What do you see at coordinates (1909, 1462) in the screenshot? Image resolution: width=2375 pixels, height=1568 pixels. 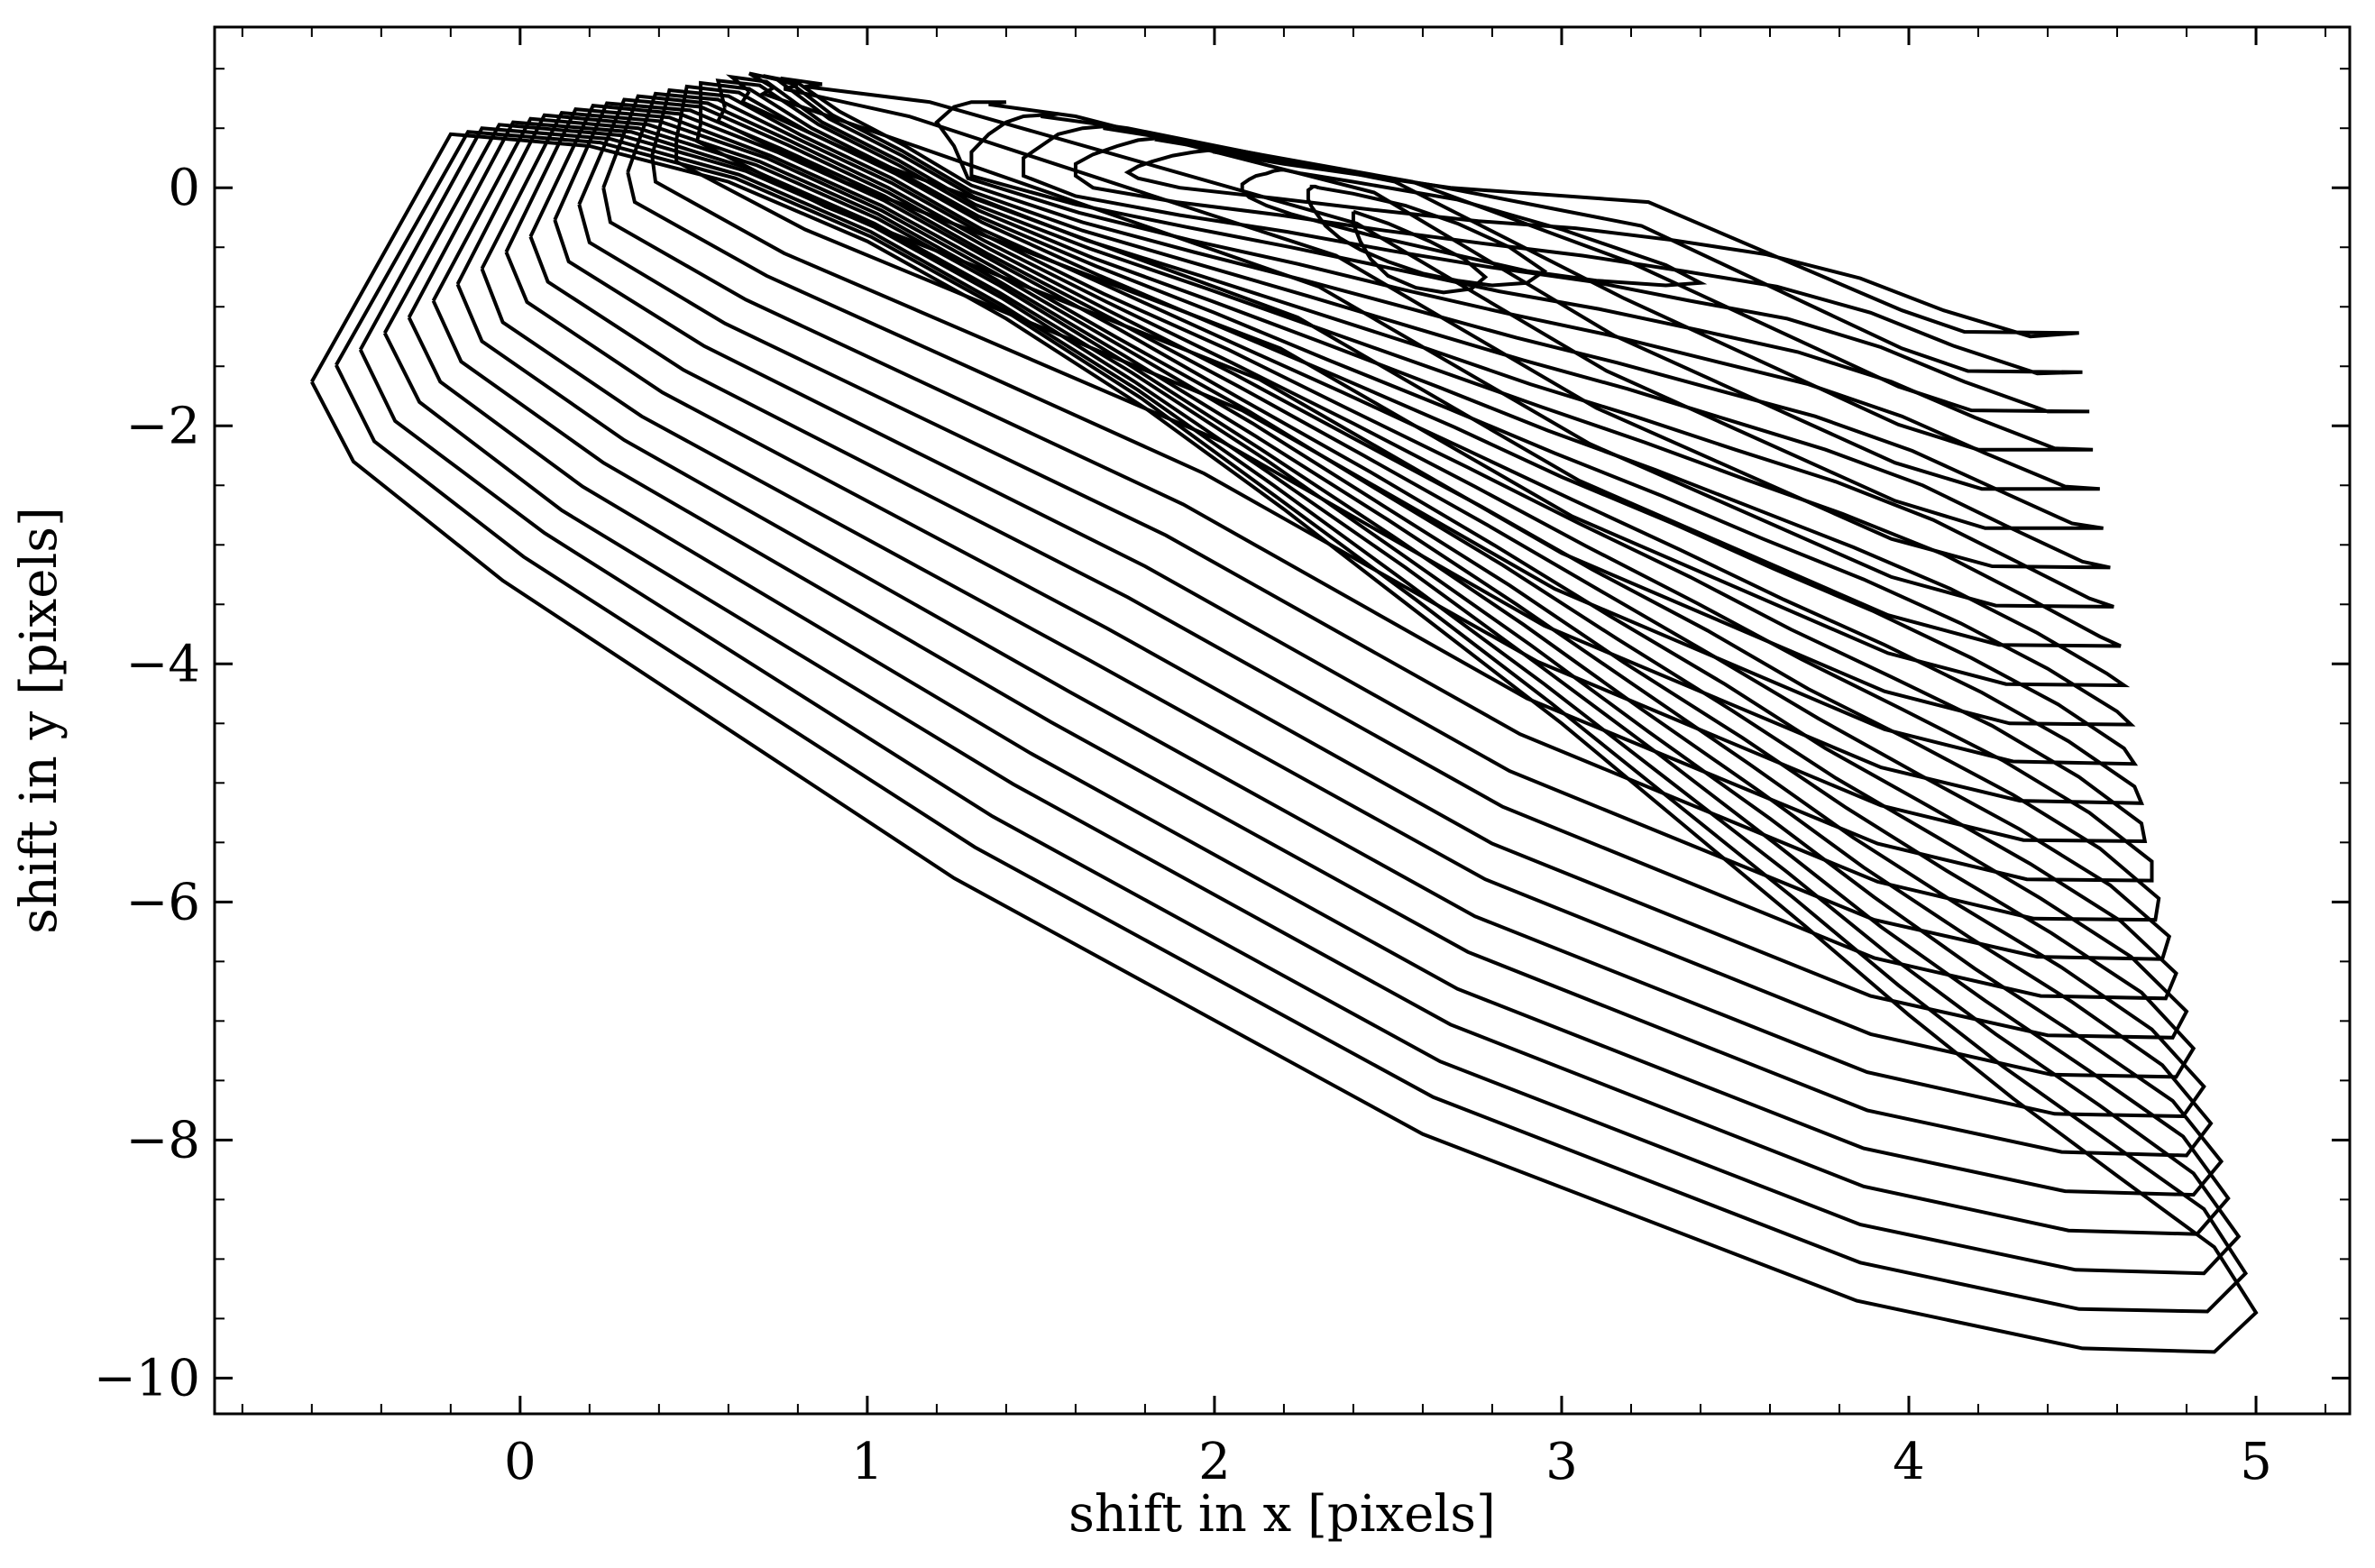 I see `x-tick-label: 4` at bounding box center [1909, 1462].